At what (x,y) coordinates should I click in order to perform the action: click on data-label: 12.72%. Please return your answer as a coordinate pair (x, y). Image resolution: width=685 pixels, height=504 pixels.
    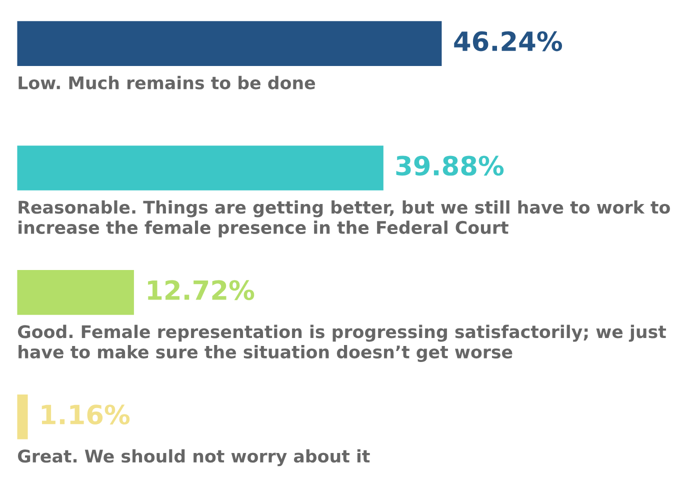
    Looking at the image, I should click on (201, 290).